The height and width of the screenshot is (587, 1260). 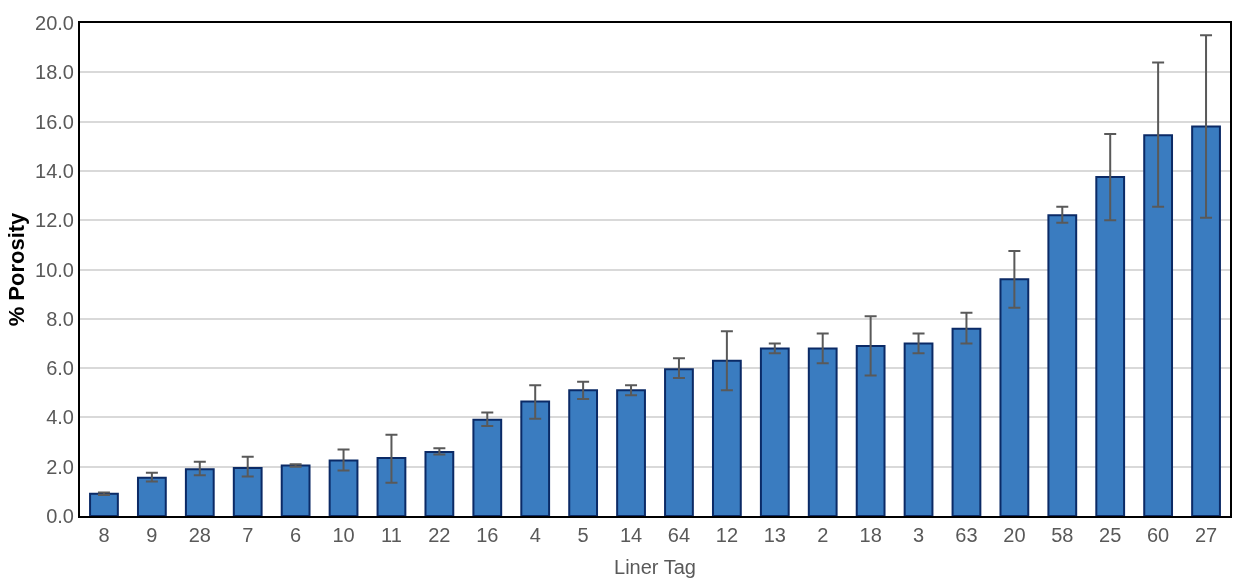 I want to click on x-tick-label: 4, so click(x=535, y=535).